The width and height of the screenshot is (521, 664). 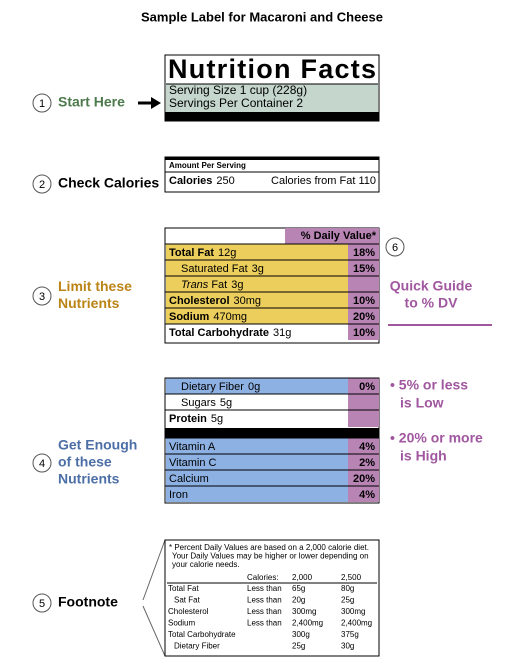 I want to click on calories-from-fat: Calories from Fat 110, so click(x=323, y=181).